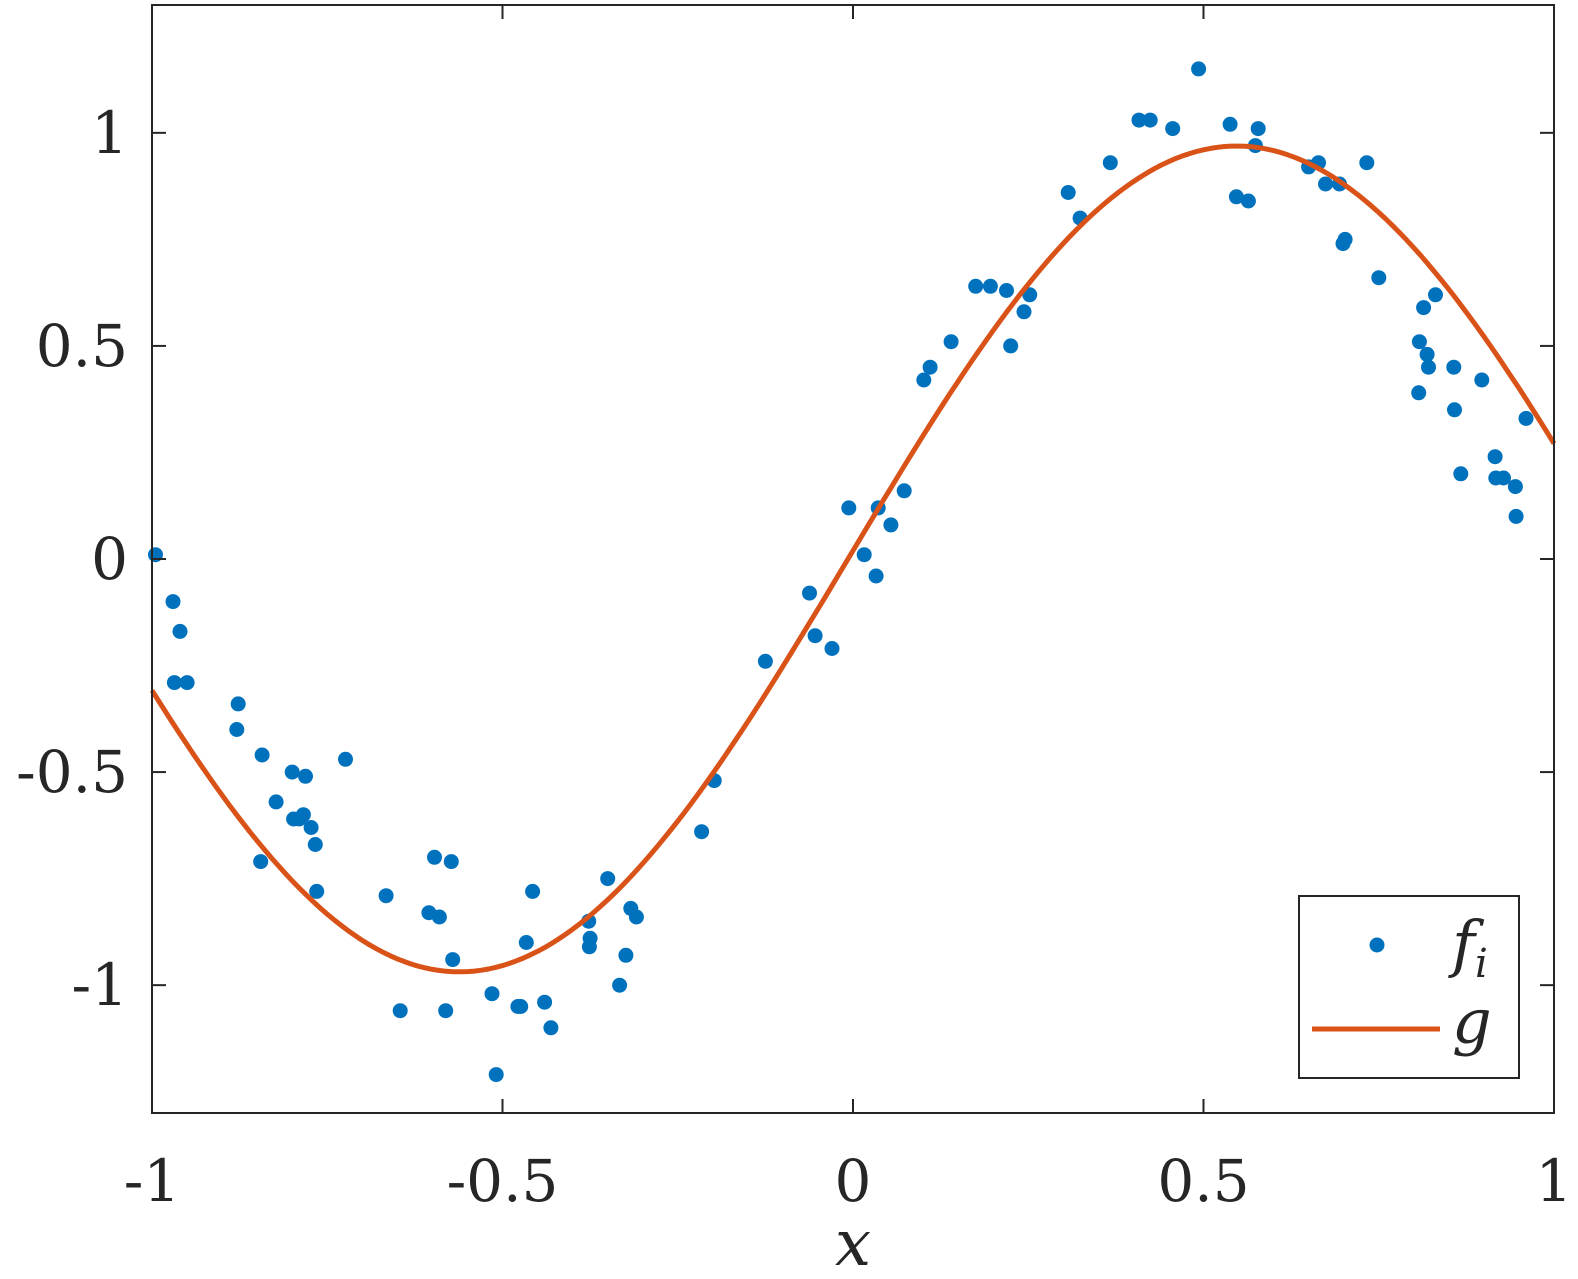  Describe the element at coordinates (109, 559) in the screenshot. I see `y-tick-label: 0` at that location.